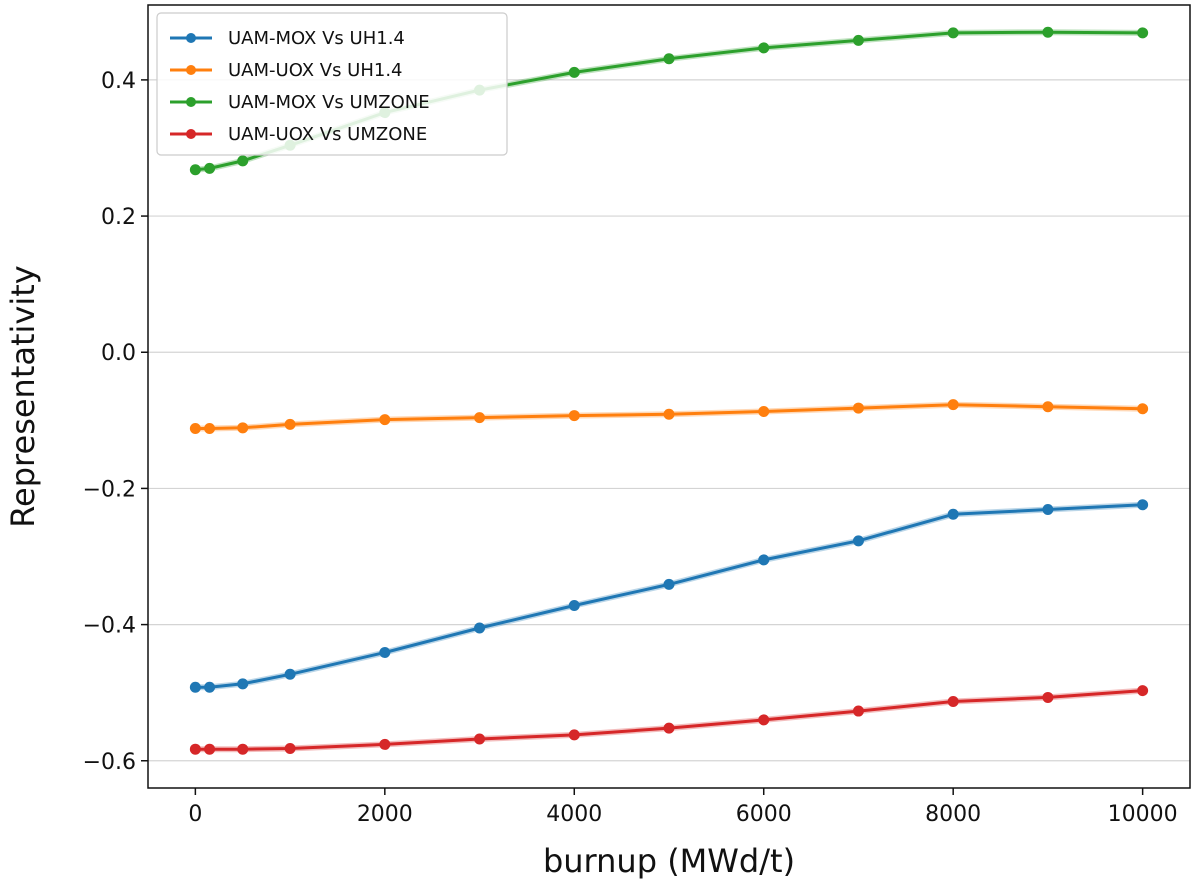 Image resolution: width=1200 pixels, height=890 pixels. What do you see at coordinates (195, 814) in the screenshot?
I see `x-tick-label: 0` at bounding box center [195, 814].